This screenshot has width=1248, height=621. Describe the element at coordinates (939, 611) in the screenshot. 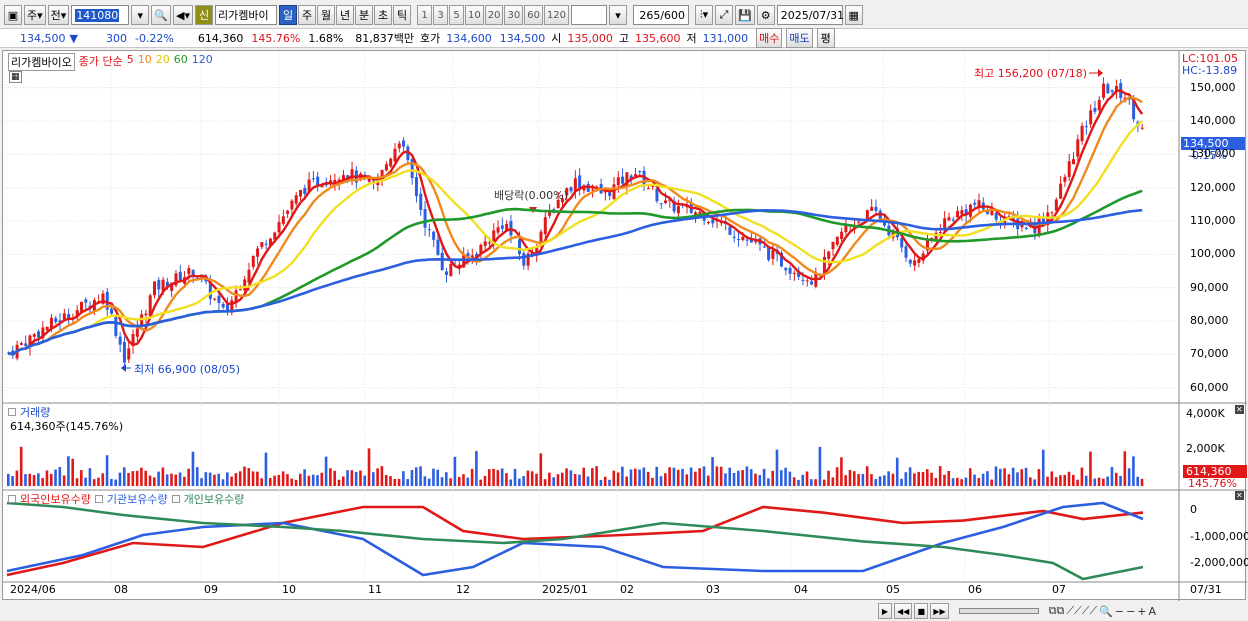

I see `fast-forward-icon: ▶▶` at that location.